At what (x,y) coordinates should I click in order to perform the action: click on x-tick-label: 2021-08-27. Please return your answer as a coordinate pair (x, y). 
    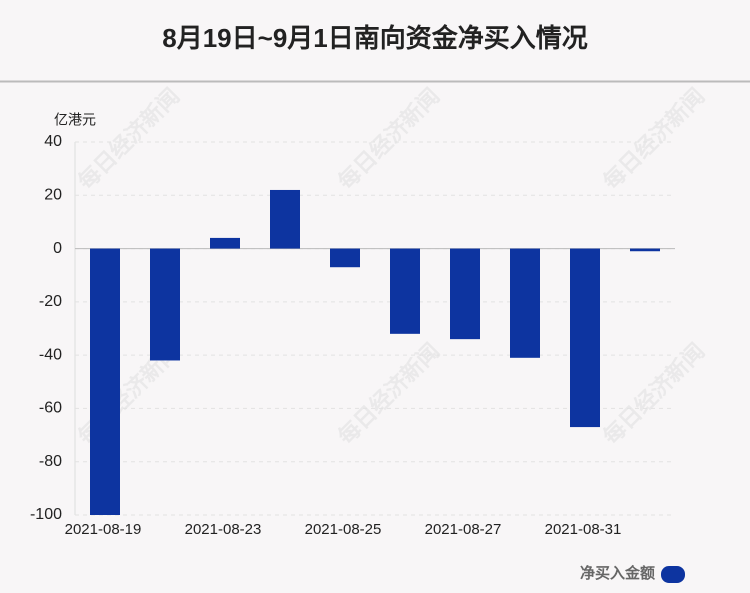
    Looking at the image, I should click on (463, 529).